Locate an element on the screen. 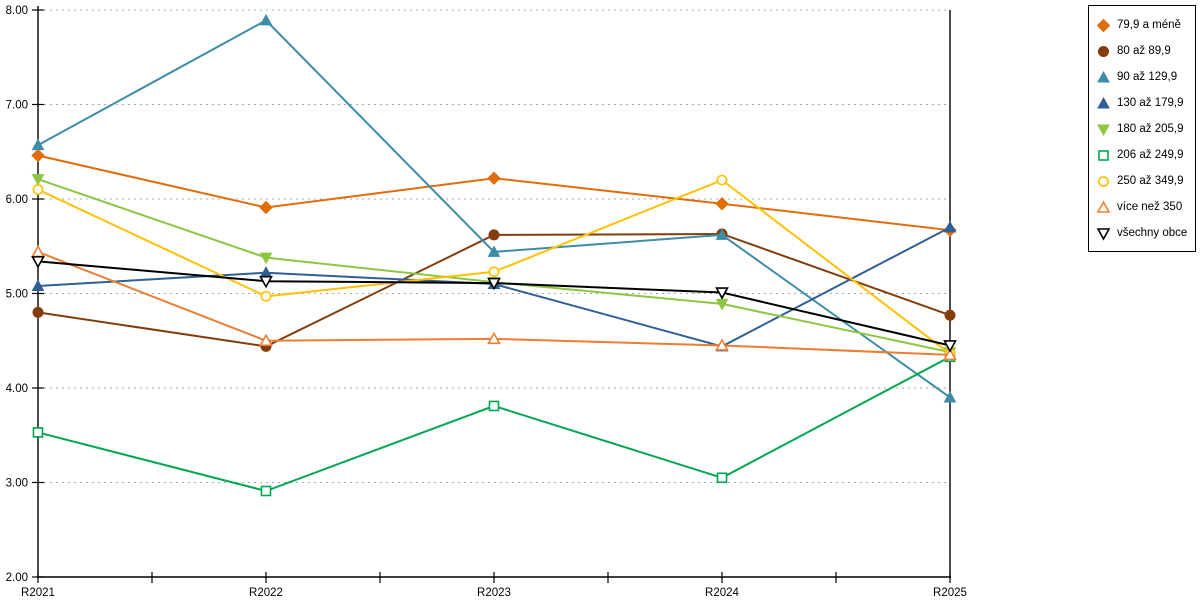 This screenshot has height=600, width=1200. circle-filled-icon is located at coordinates (1103, 51).